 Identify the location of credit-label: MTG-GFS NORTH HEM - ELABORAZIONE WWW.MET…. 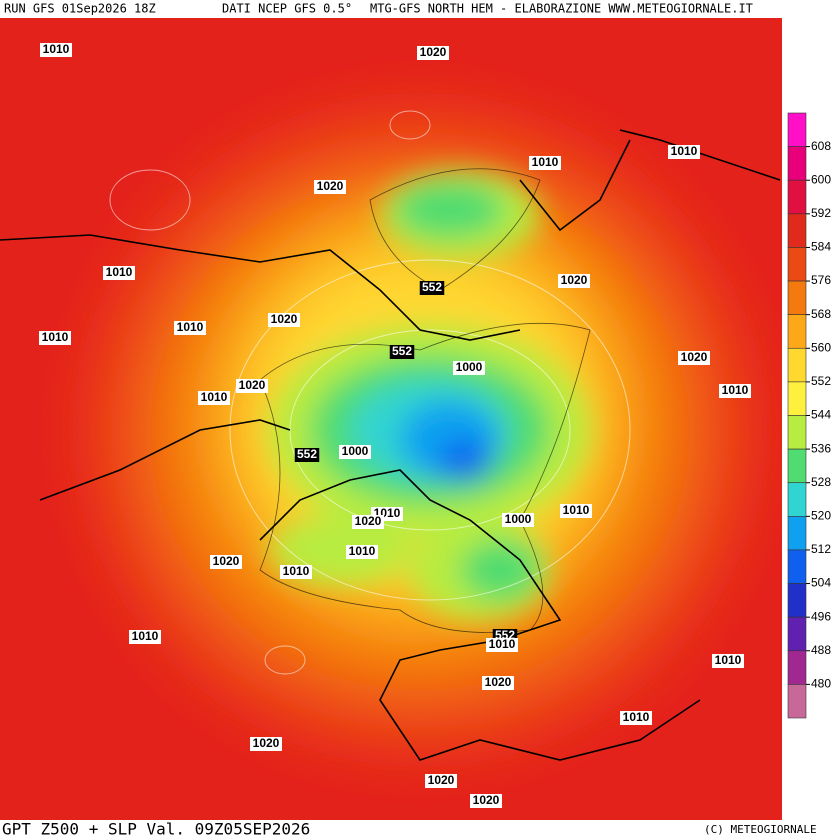
(561, 9).